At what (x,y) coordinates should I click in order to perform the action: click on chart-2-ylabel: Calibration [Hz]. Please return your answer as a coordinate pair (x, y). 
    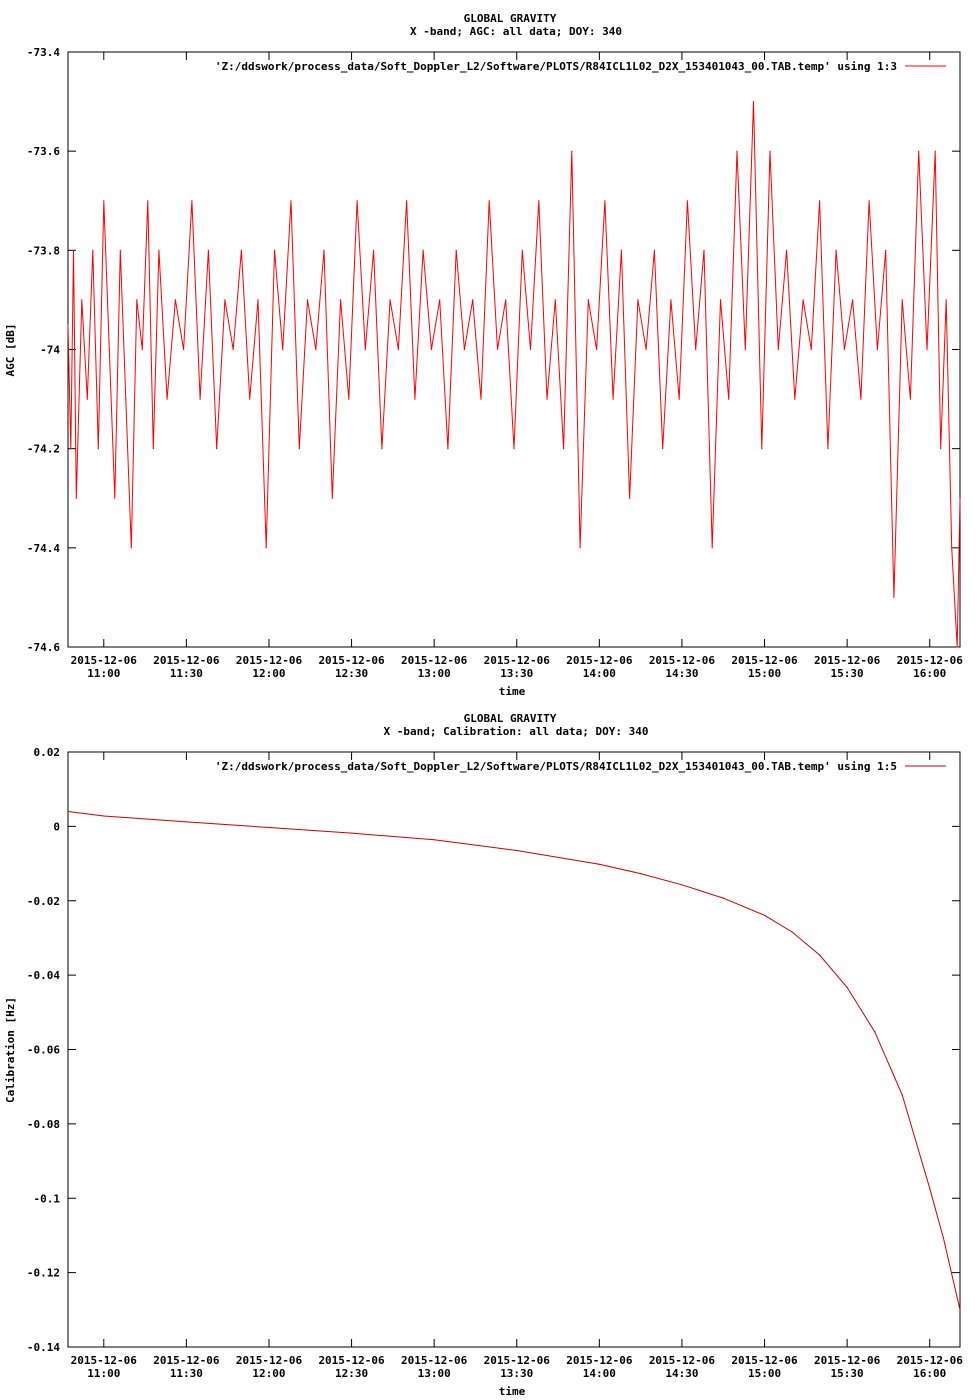
    Looking at the image, I should click on (10, 1050).